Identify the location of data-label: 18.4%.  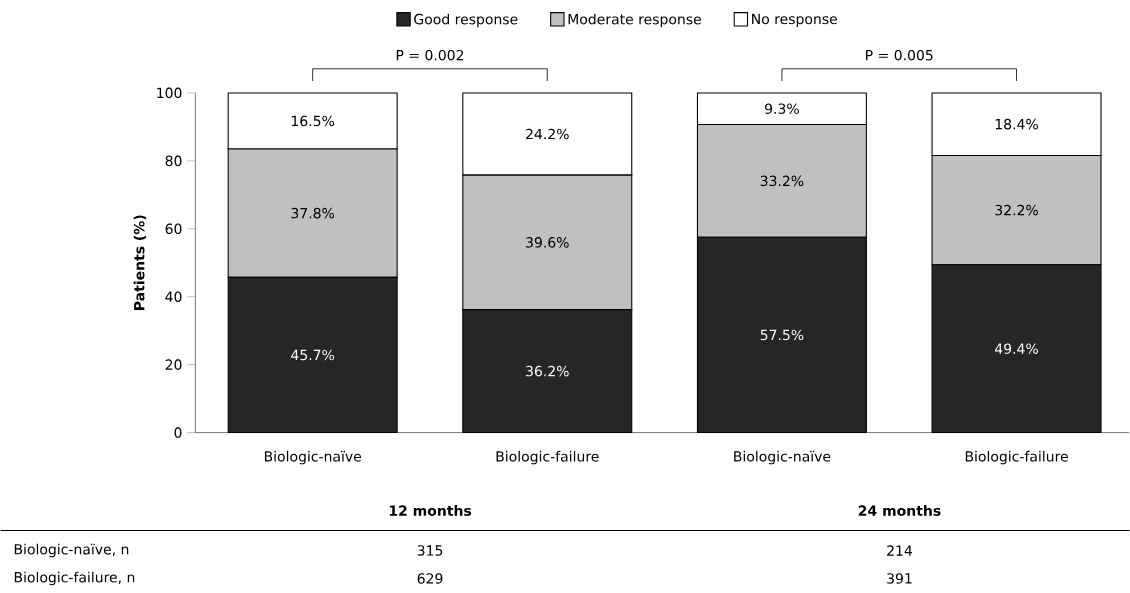
(1016, 124).